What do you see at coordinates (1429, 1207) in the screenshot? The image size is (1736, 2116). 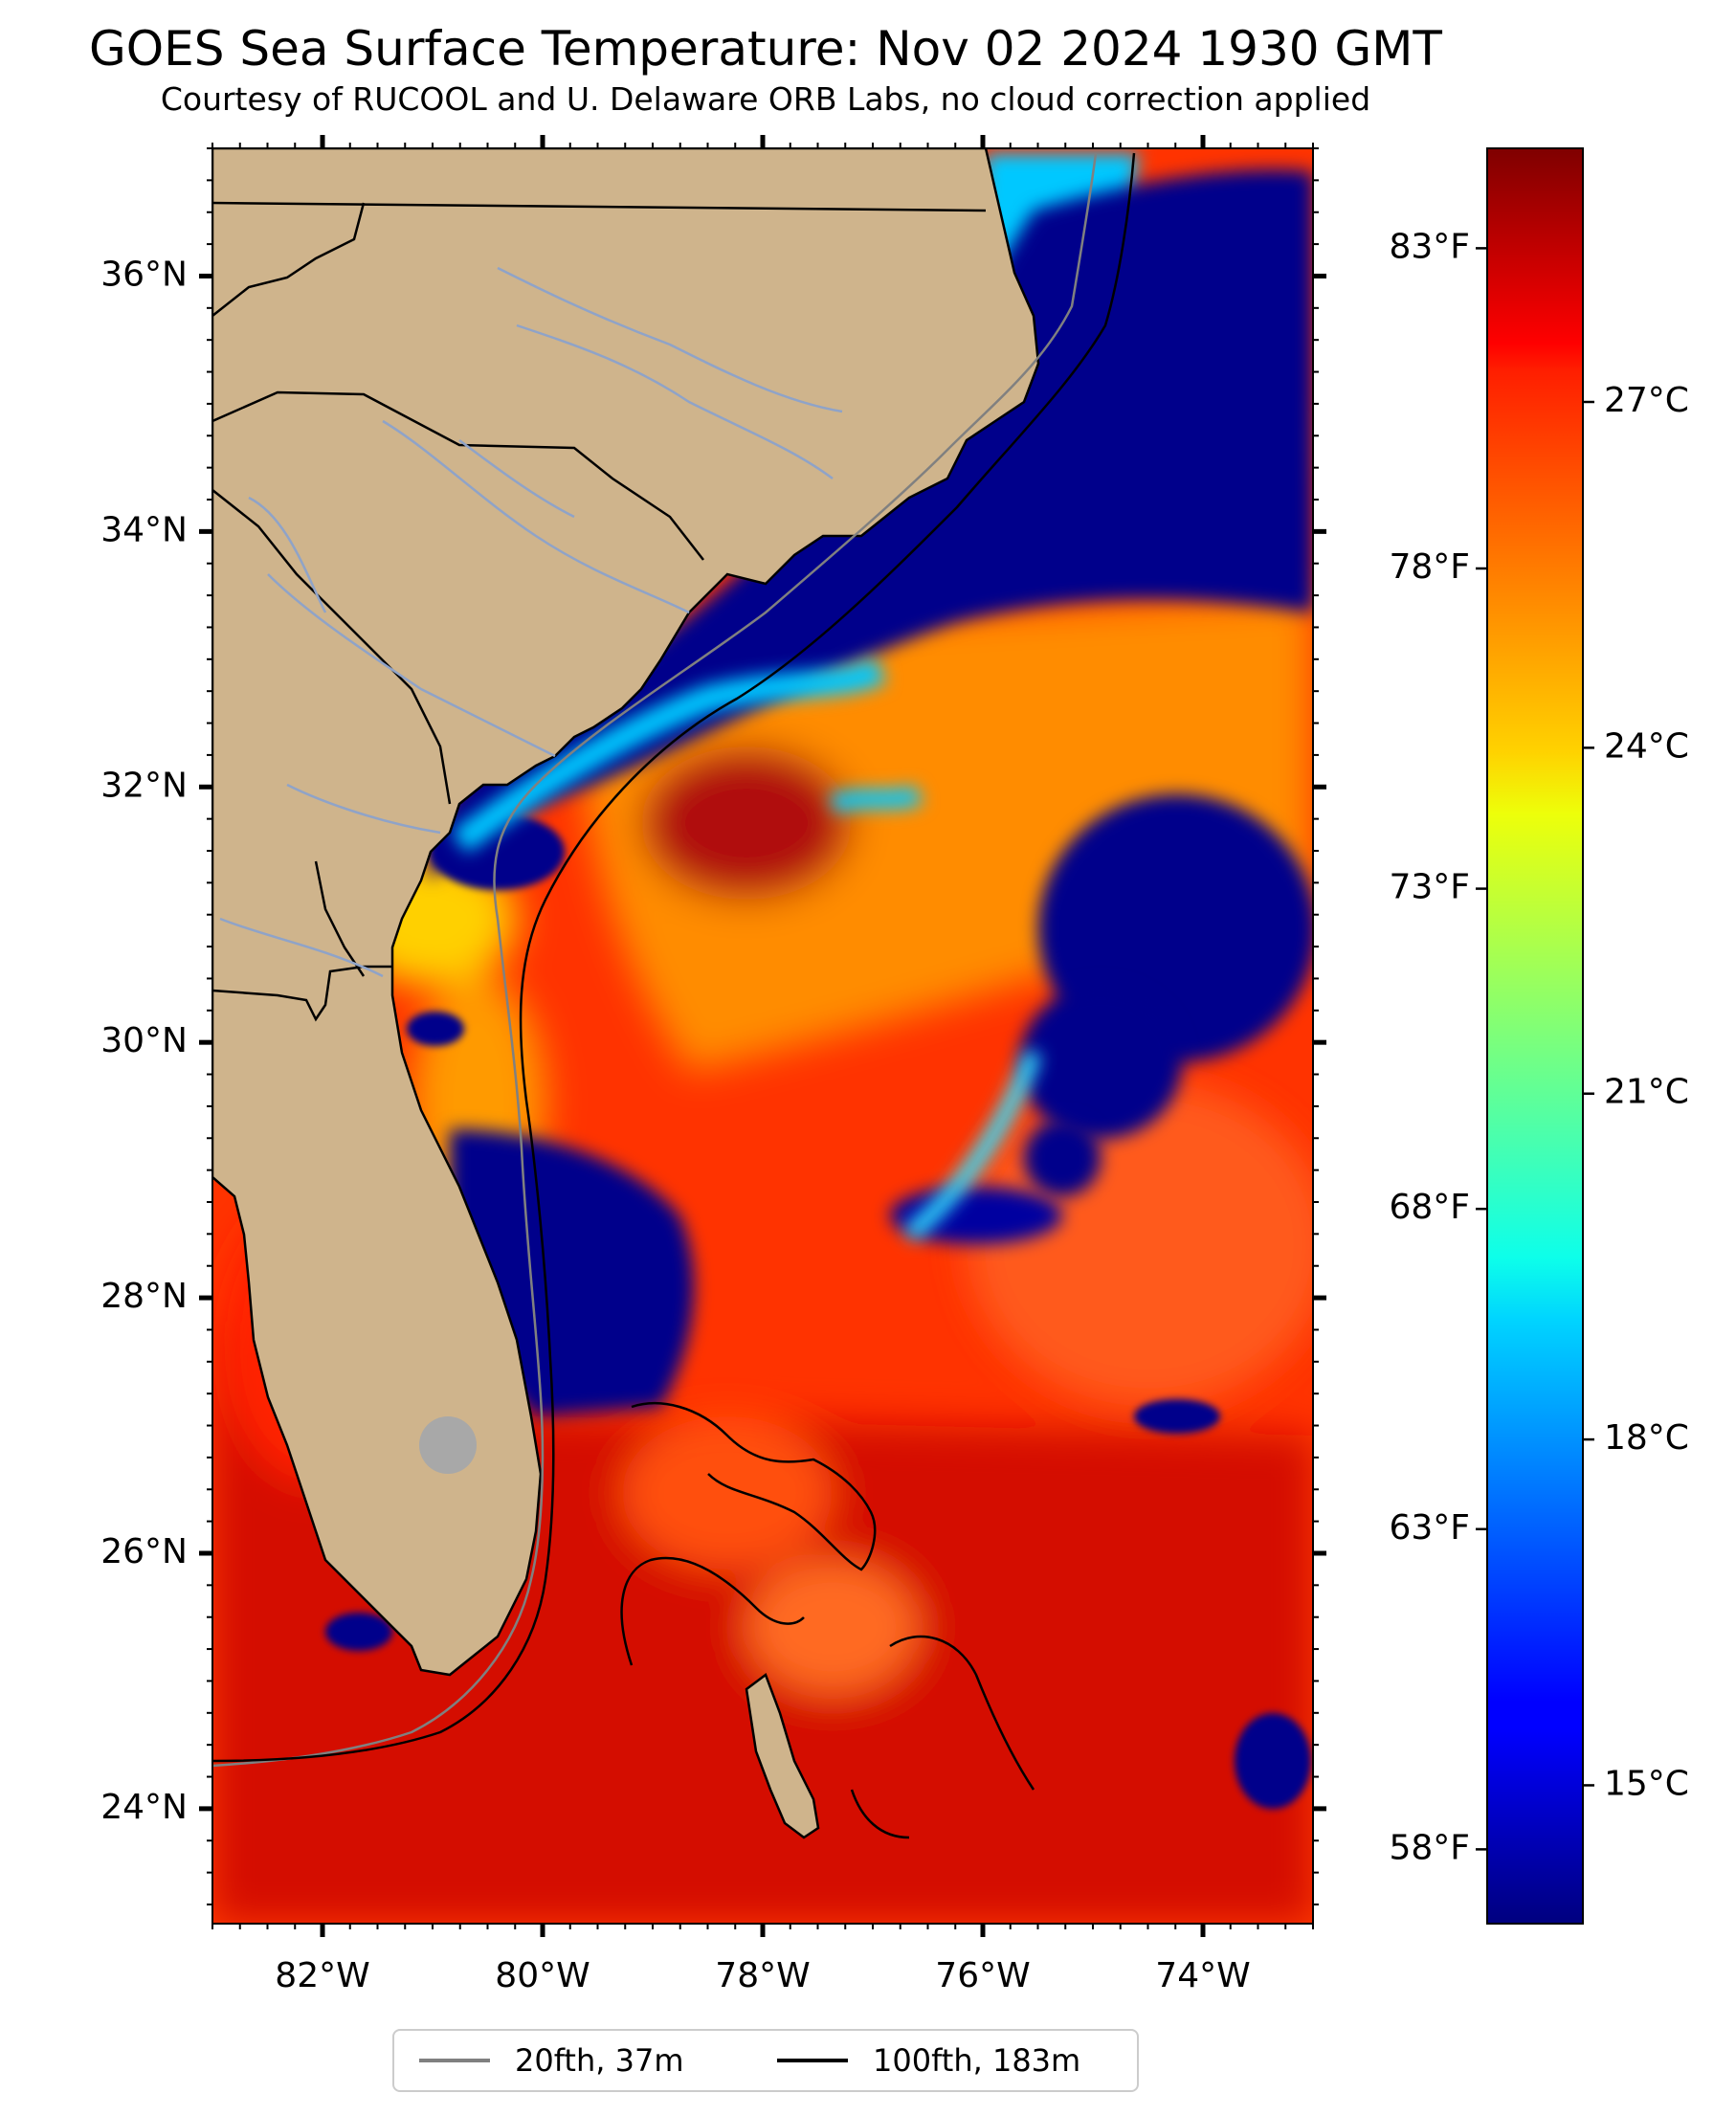 I see `colorbar-fahrenheit-label: 68°F` at bounding box center [1429, 1207].